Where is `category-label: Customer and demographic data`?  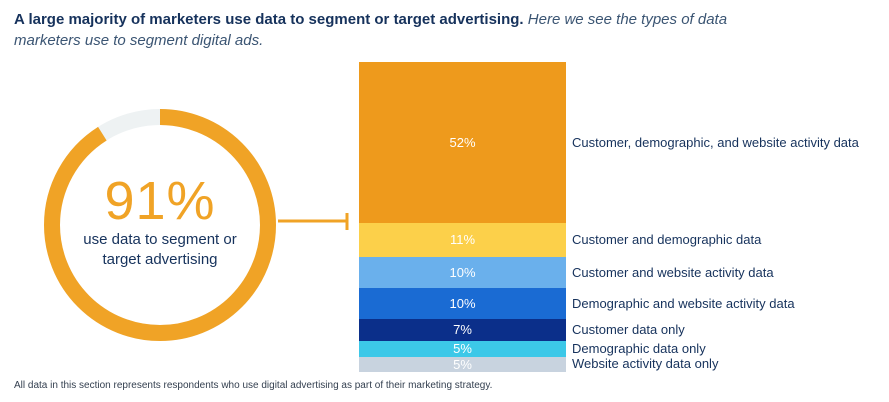
category-label: Customer and demographic data is located at coordinates (667, 240).